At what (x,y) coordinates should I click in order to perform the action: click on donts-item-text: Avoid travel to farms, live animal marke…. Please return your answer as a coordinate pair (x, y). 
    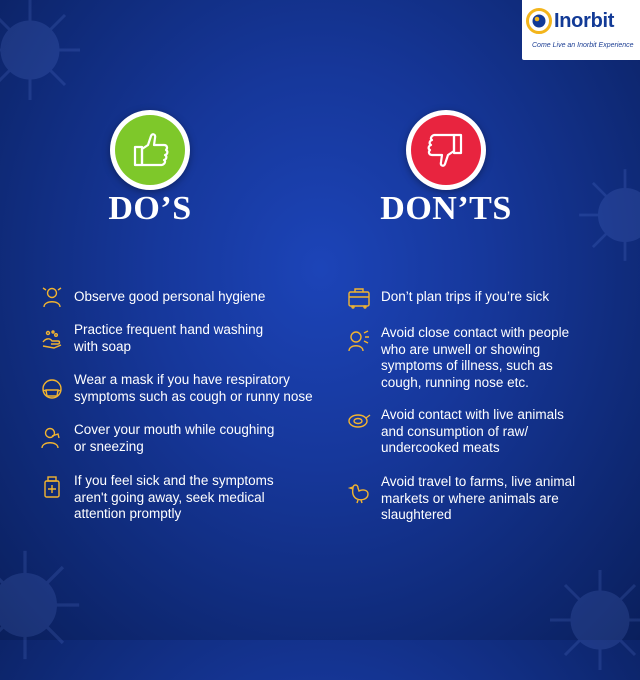
    Looking at the image, I should click on (478, 498).